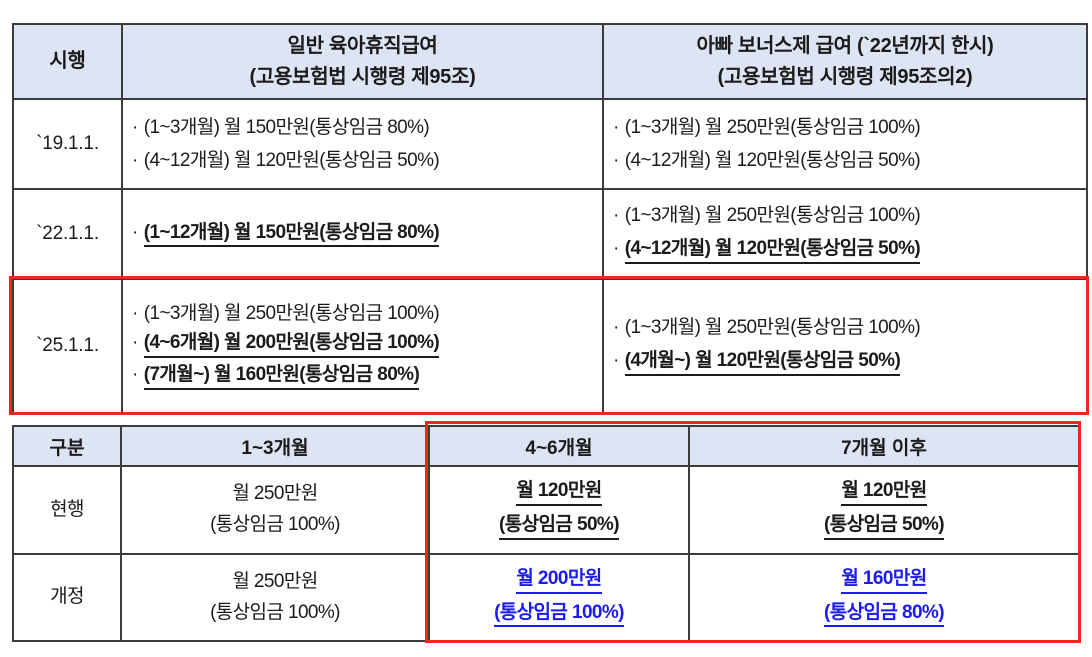  I want to click on benefit-line-emphasized: · (4~12개월) 월 120만원(통상임금 50%), so click(847, 250).